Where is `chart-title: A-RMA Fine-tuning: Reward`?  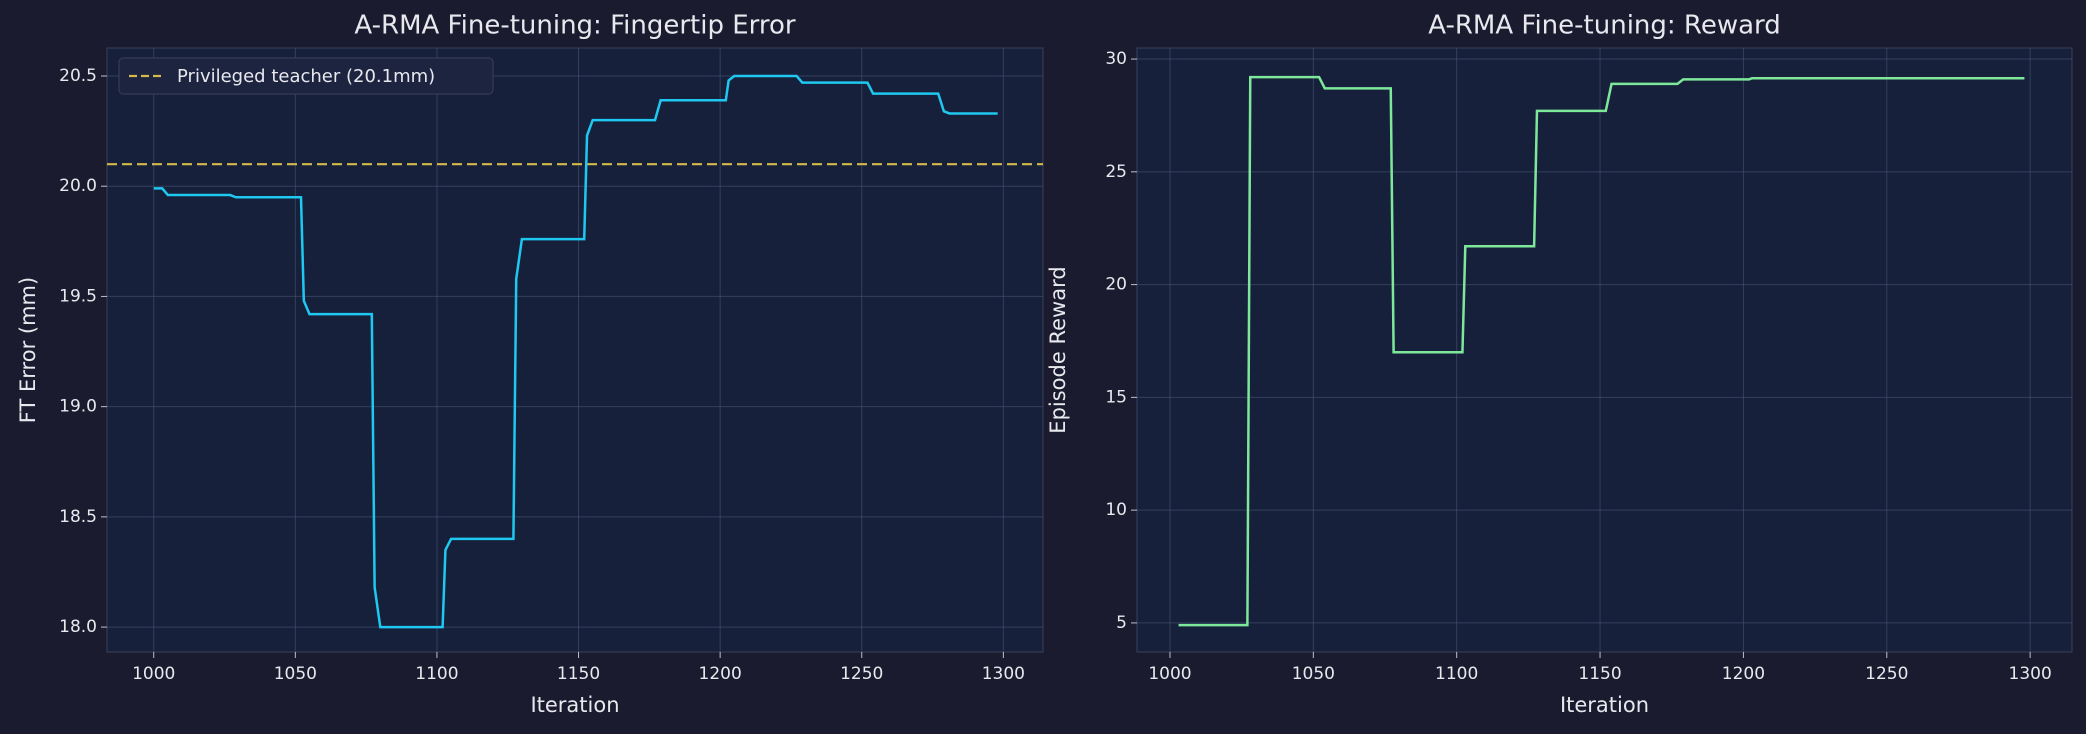 chart-title: A-RMA Fine-tuning: Reward is located at coordinates (1604, 26).